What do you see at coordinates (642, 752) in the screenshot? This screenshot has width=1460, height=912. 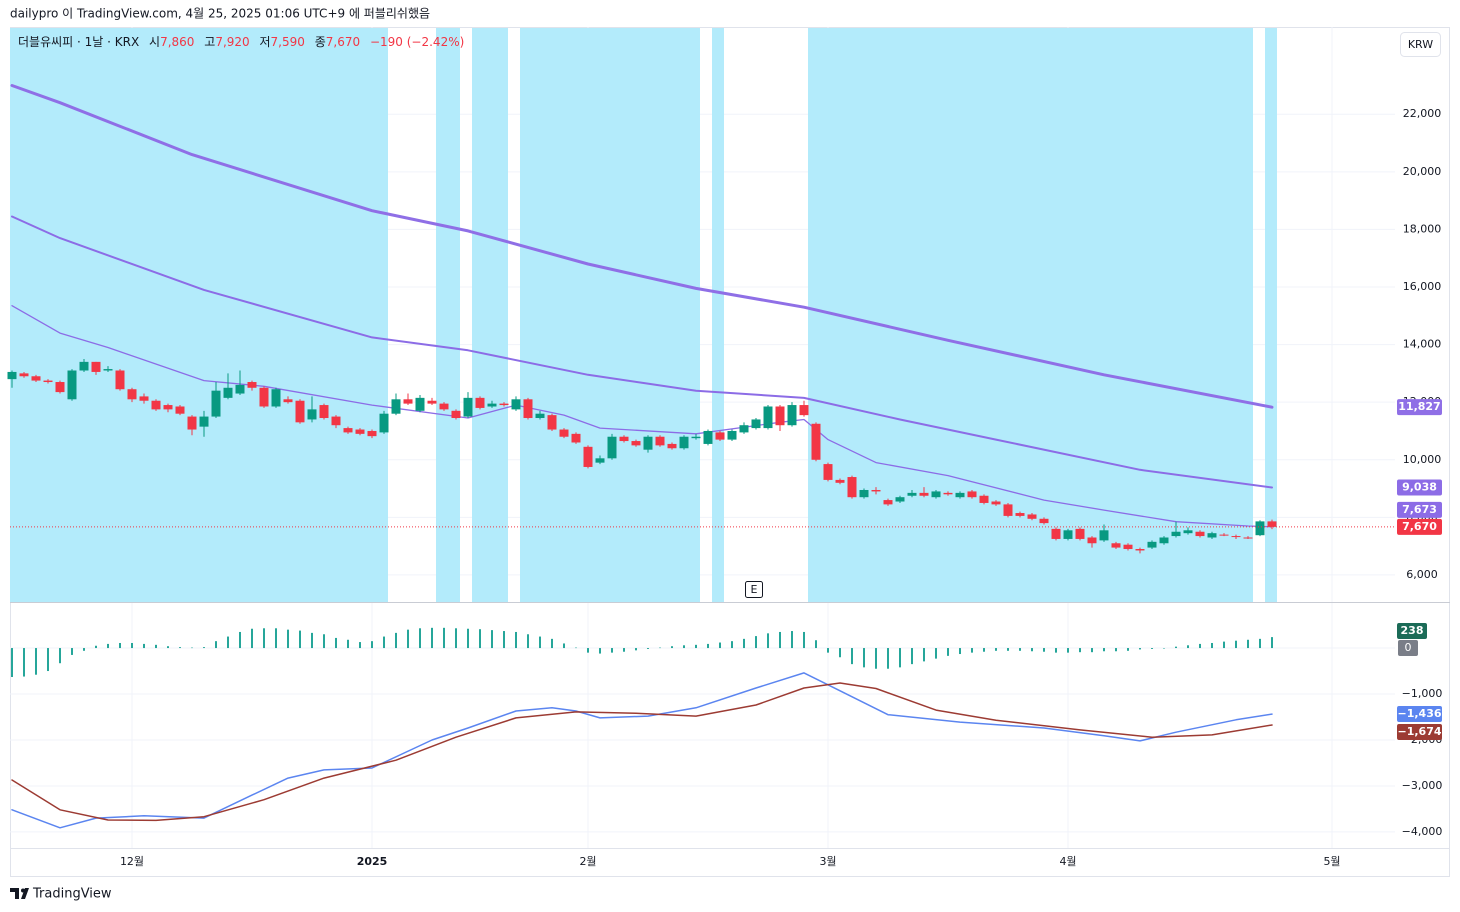 I see `line-series` at bounding box center [642, 752].